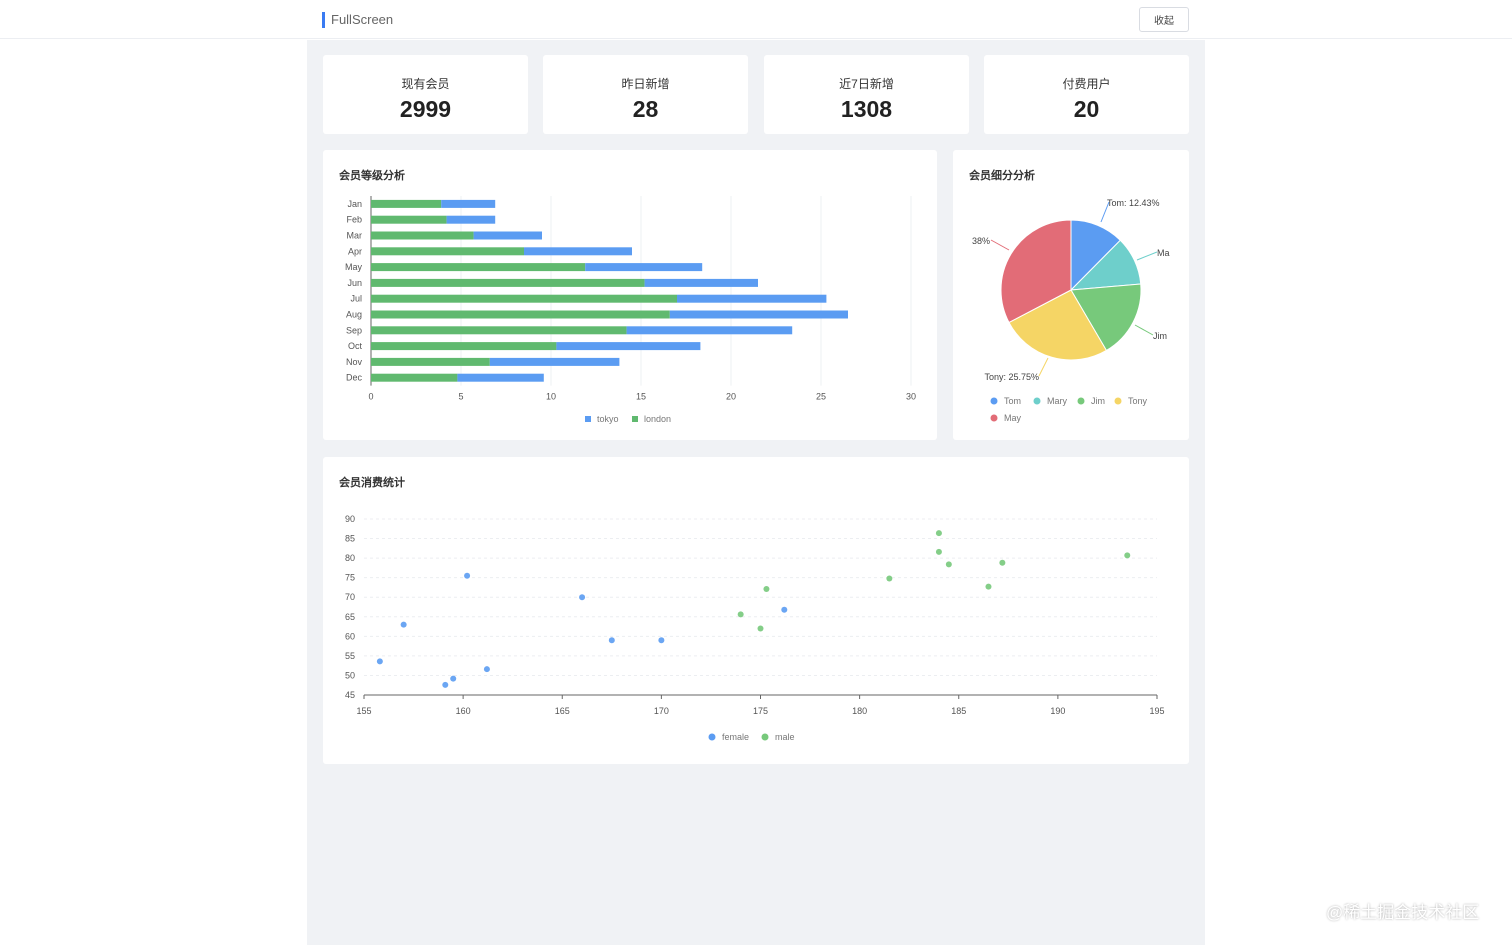 This screenshot has width=1512, height=945. Describe the element at coordinates (463, 711) in the screenshot. I see `x-tick-label: 160` at that location.